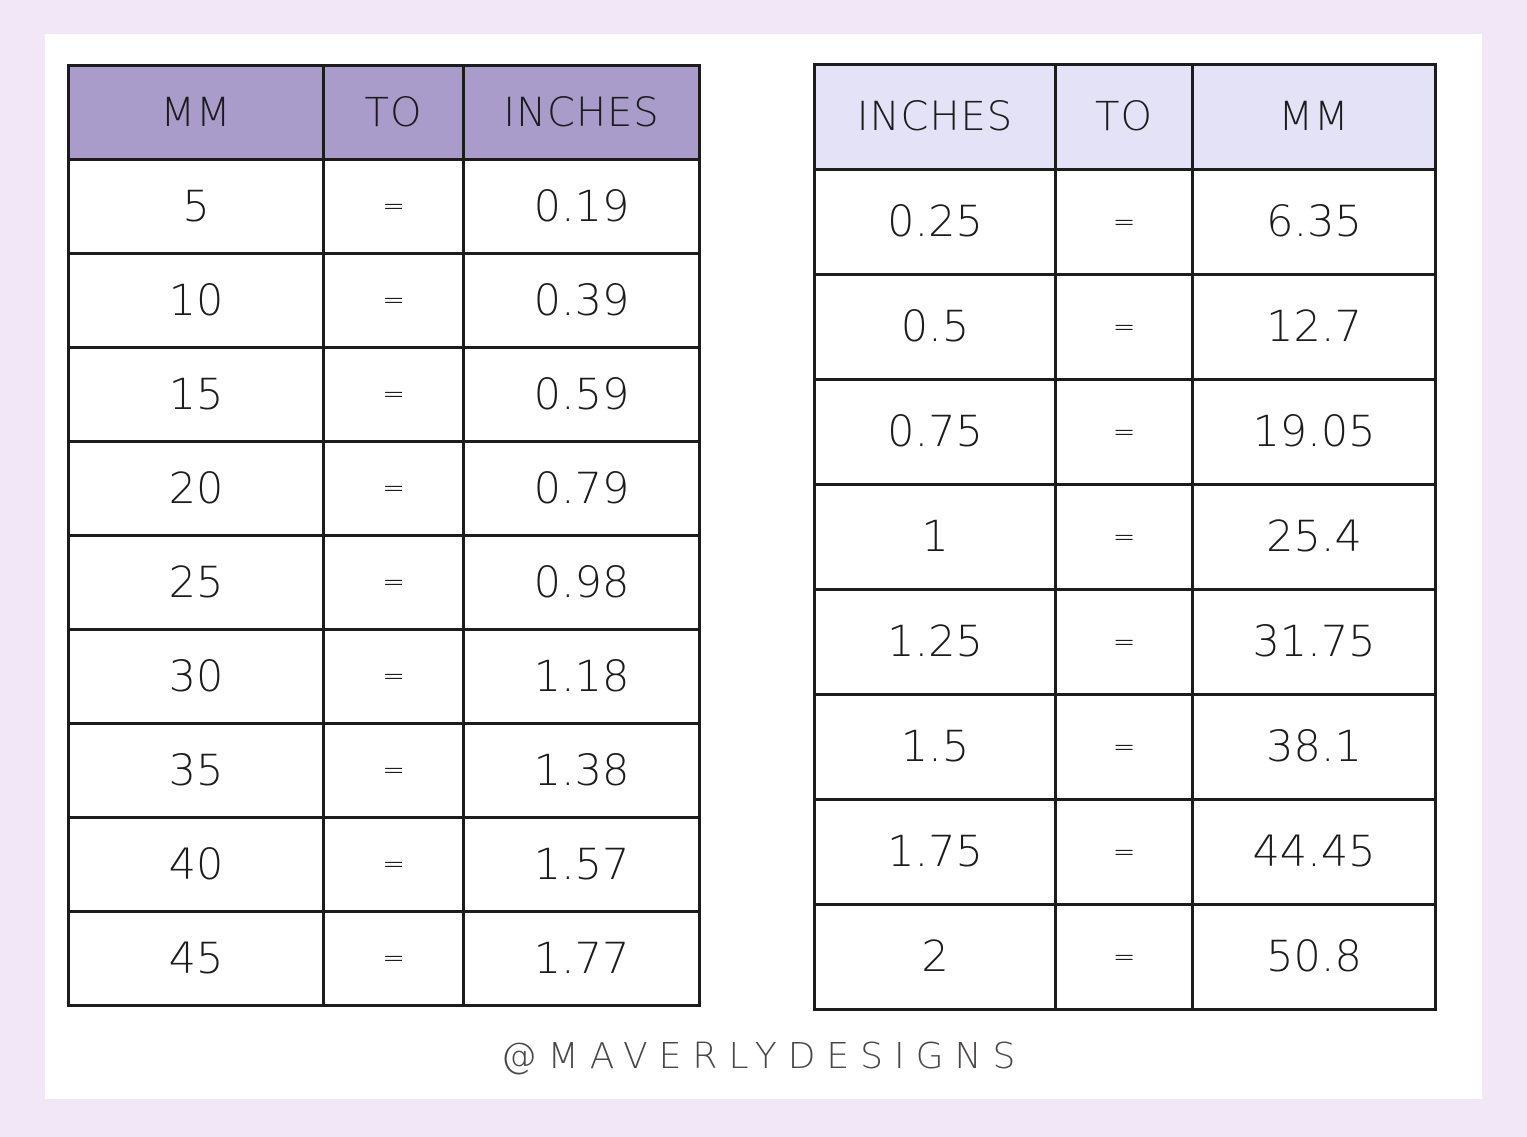 The width and height of the screenshot is (1527, 1137). What do you see at coordinates (935, 327) in the screenshot?
I see `value-cell: 0.5` at bounding box center [935, 327].